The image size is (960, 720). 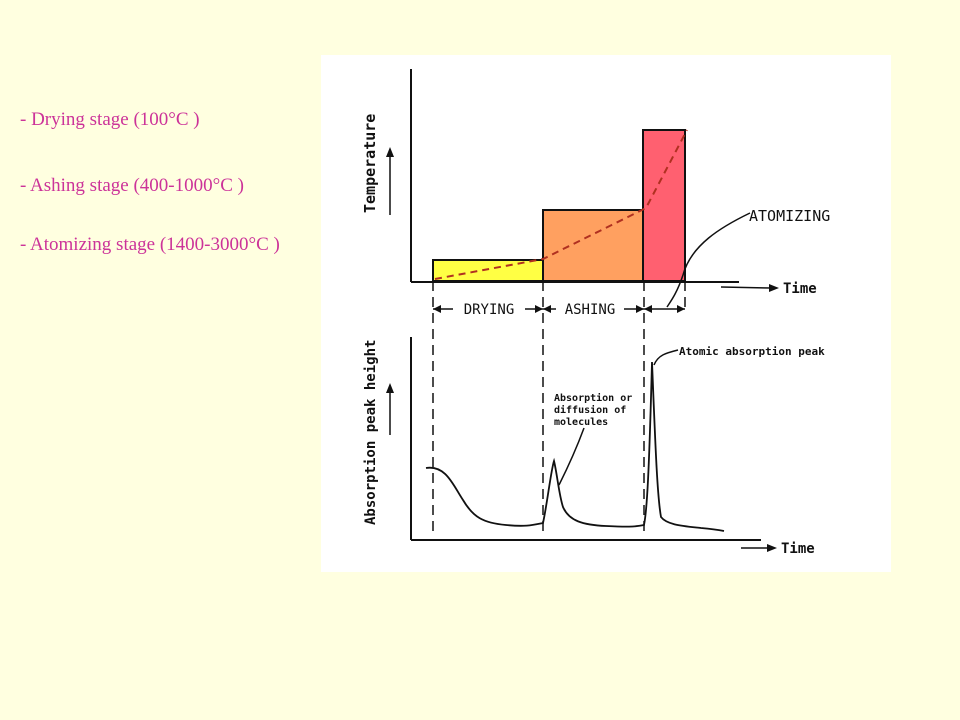 I want to click on stage-label-atomizing: ATOMIZING, so click(x=789, y=216).